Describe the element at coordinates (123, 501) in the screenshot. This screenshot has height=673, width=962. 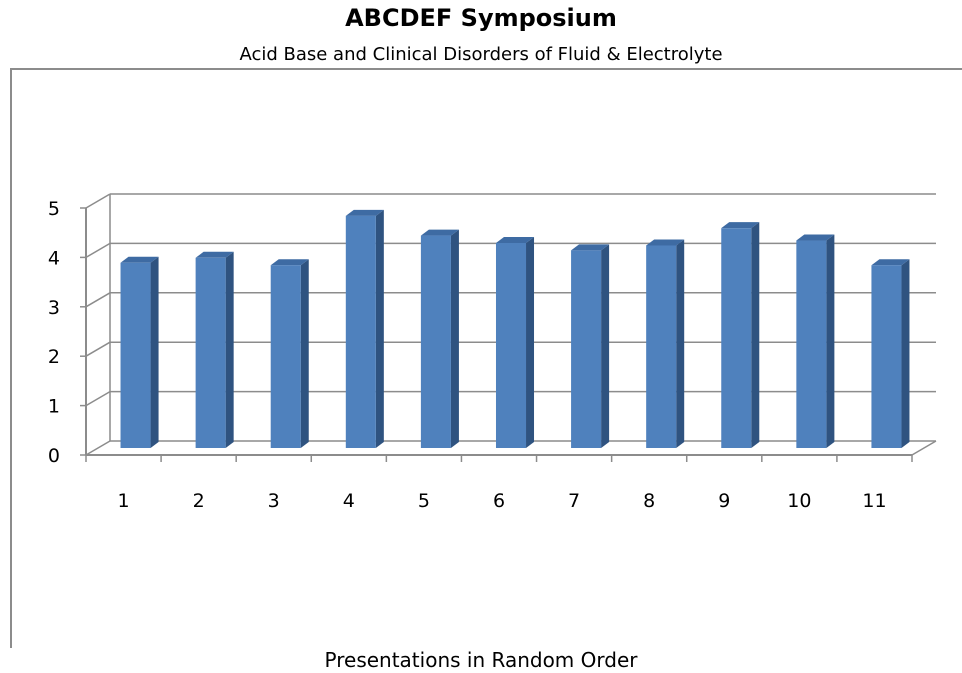
I see `x-tick-label: 1` at that location.